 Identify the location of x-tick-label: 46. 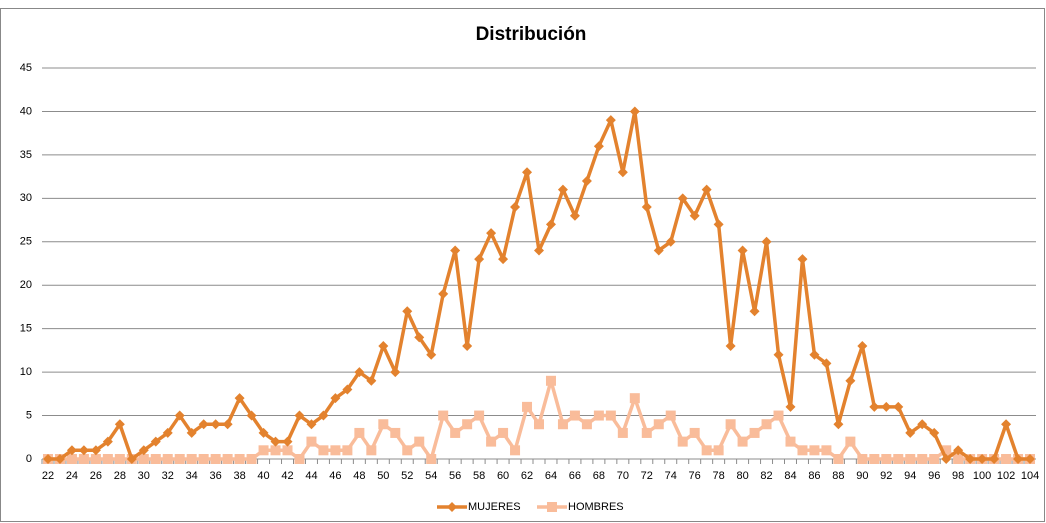
(335, 476).